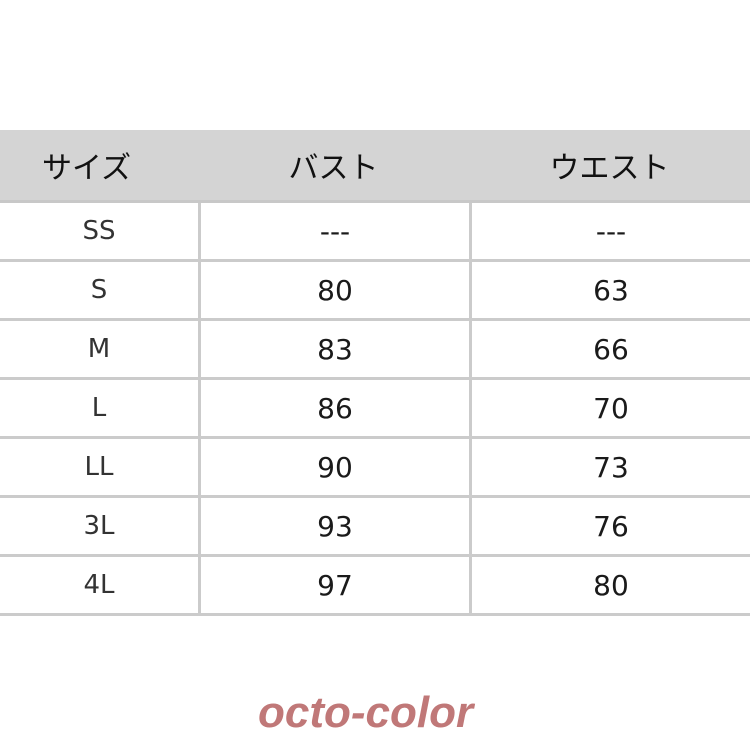  Describe the element at coordinates (333, 349) in the screenshot. I see `cell-bust: 83` at that location.